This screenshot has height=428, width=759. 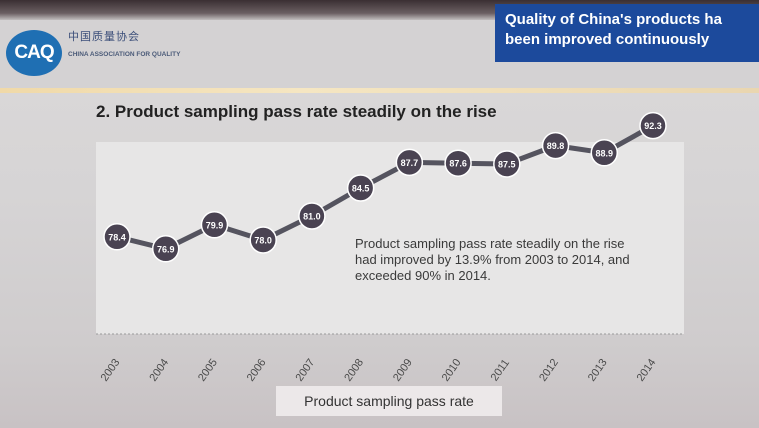 I want to click on data-label: 78.4, so click(x=117, y=237).